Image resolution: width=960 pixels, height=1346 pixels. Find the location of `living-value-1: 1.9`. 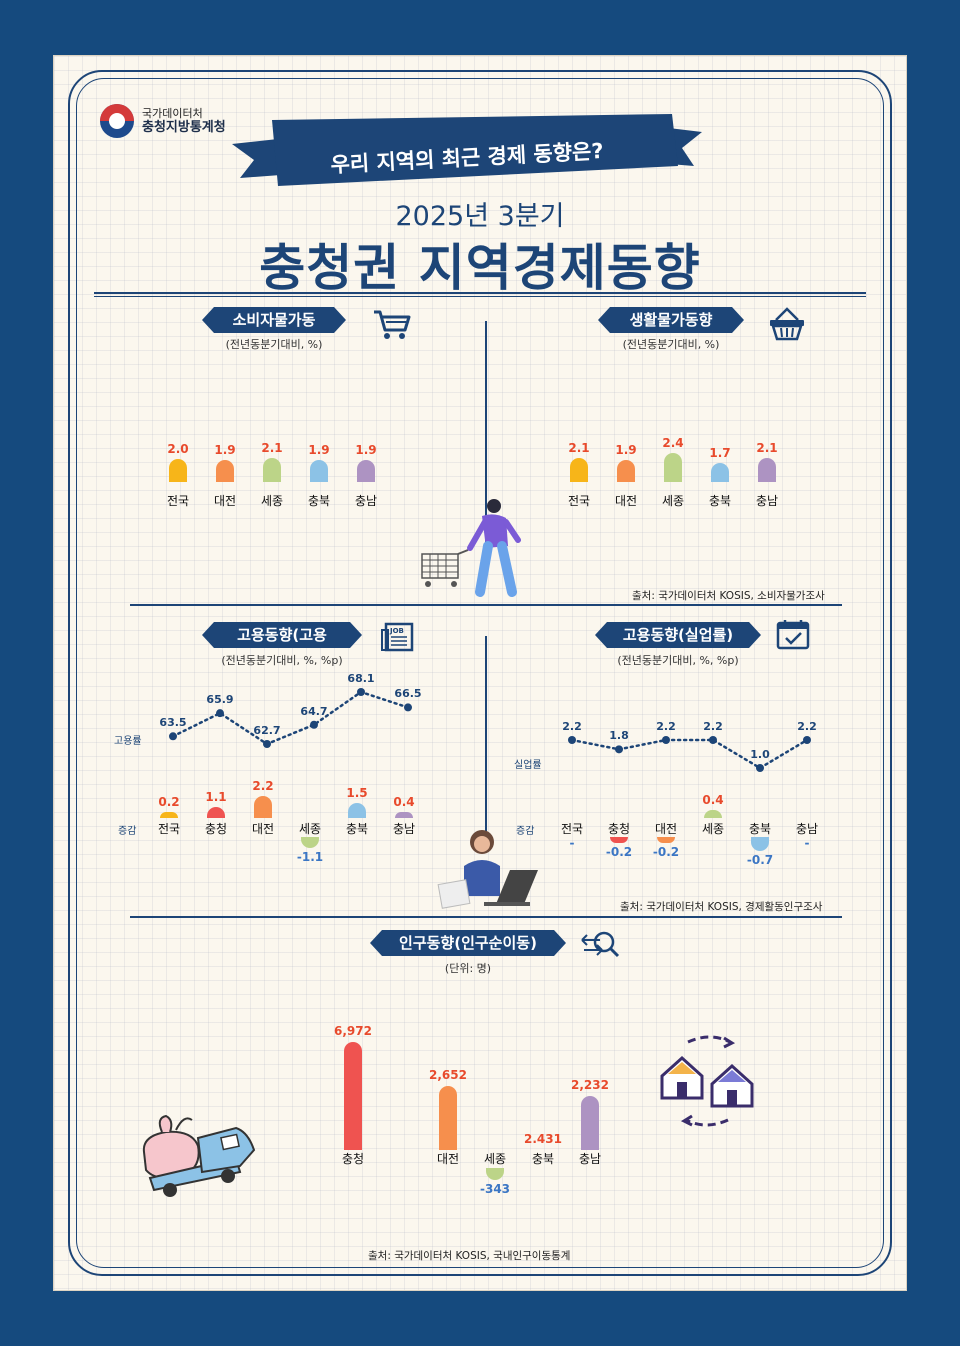

living-value-1: 1.9 is located at coordinates (626, 450).